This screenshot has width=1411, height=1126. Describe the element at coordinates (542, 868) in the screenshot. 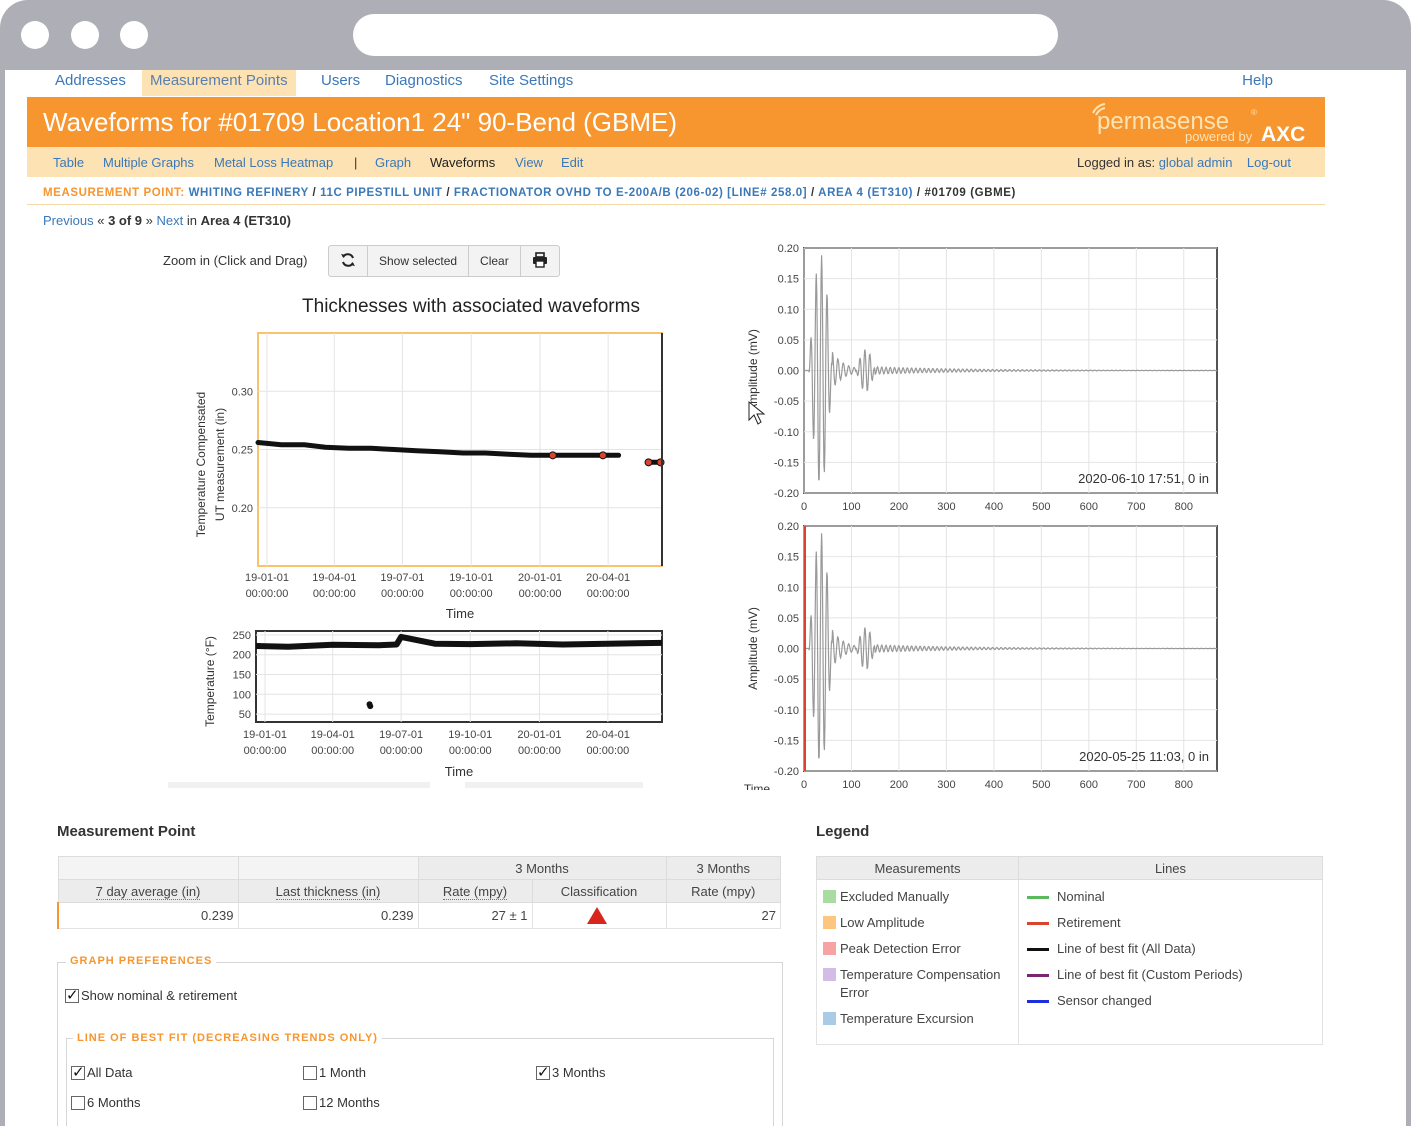

I see `group-header-3-months: 3 Months` at that location.